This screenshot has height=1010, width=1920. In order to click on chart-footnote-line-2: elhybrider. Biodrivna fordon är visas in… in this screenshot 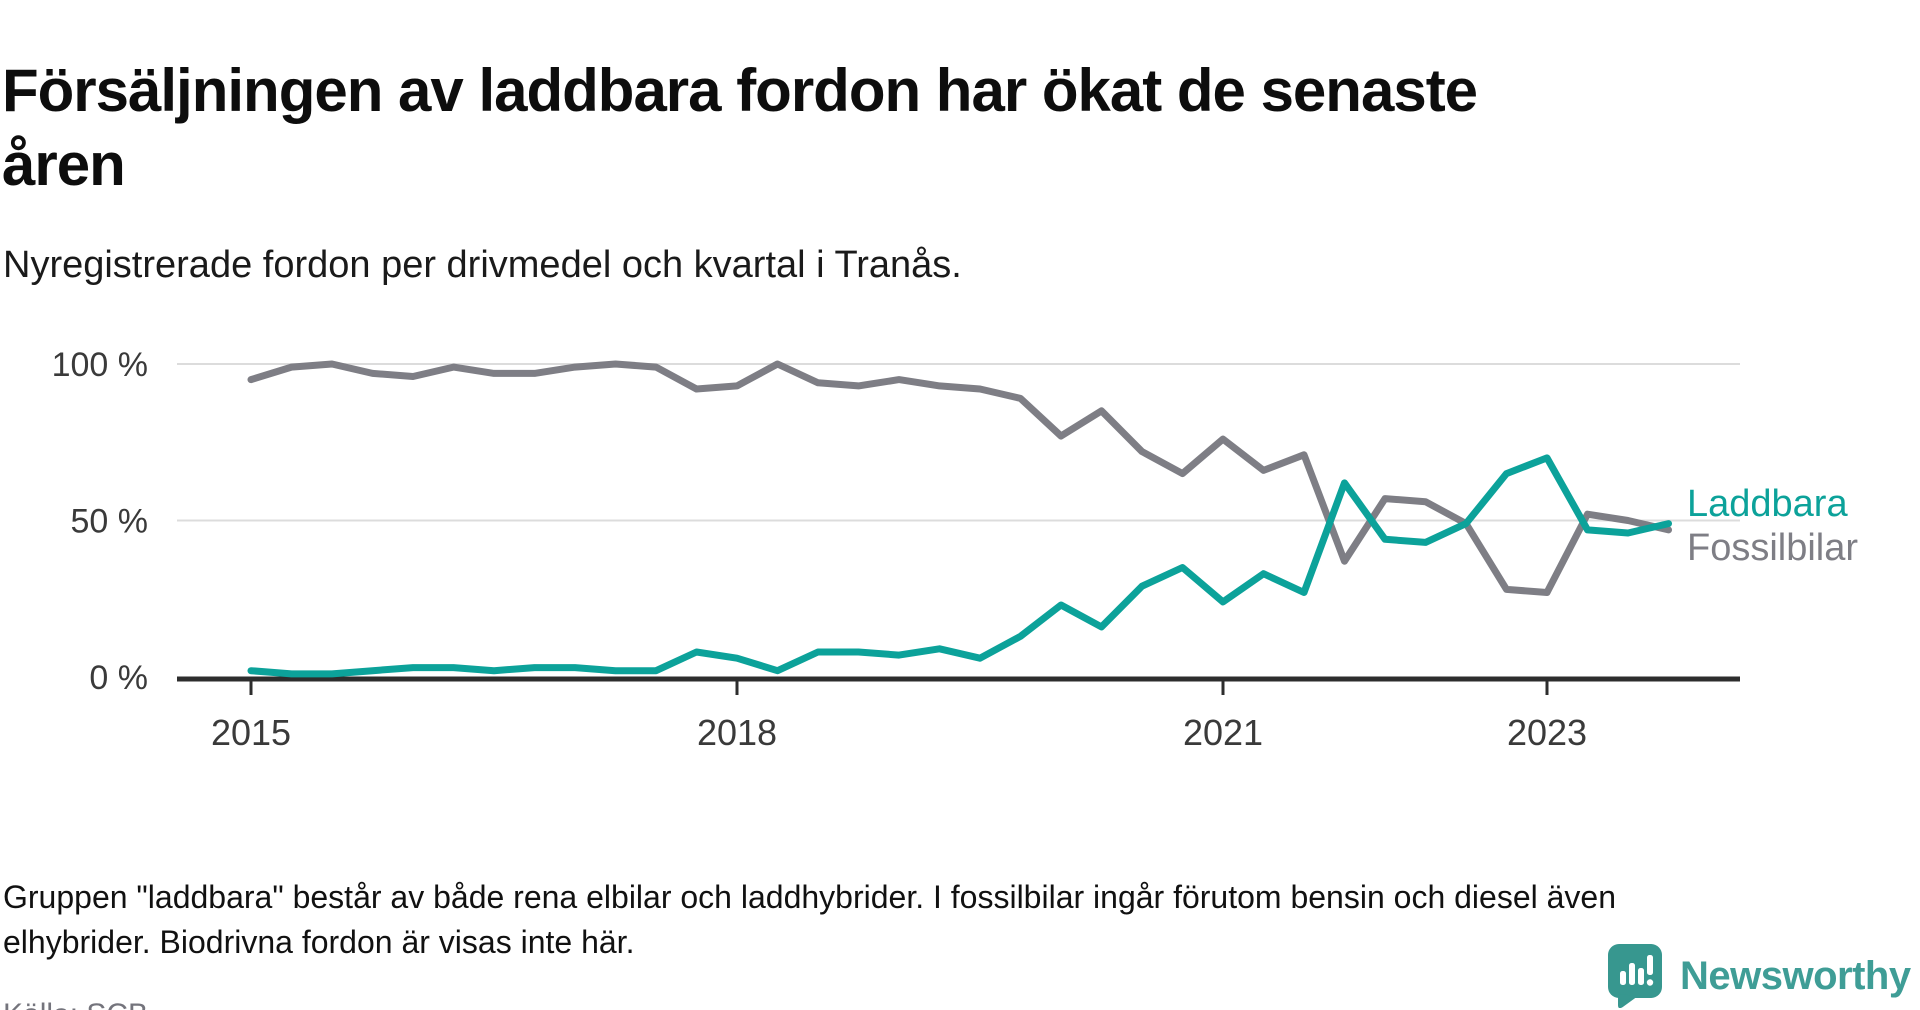, I will do `click(319, 942)`.